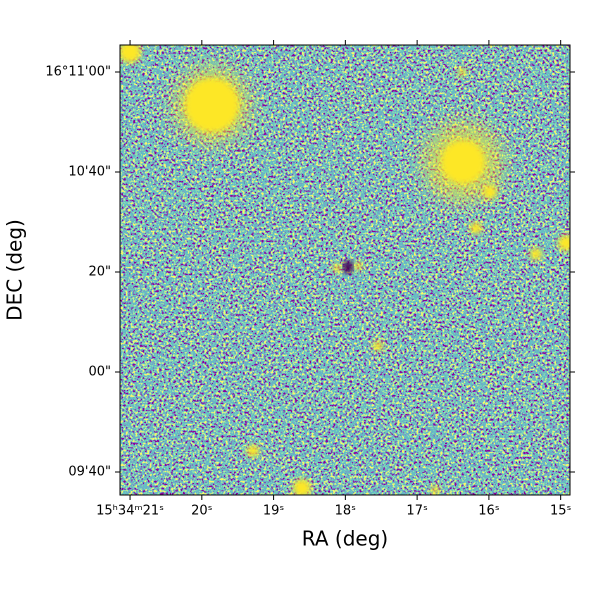 This screenshot has width=600, height=604. Describe the element at coordinates (130, 511) in the screenshot. I see `x-tick-label: 15ʰ34ᵐ21ˢ` at that location.